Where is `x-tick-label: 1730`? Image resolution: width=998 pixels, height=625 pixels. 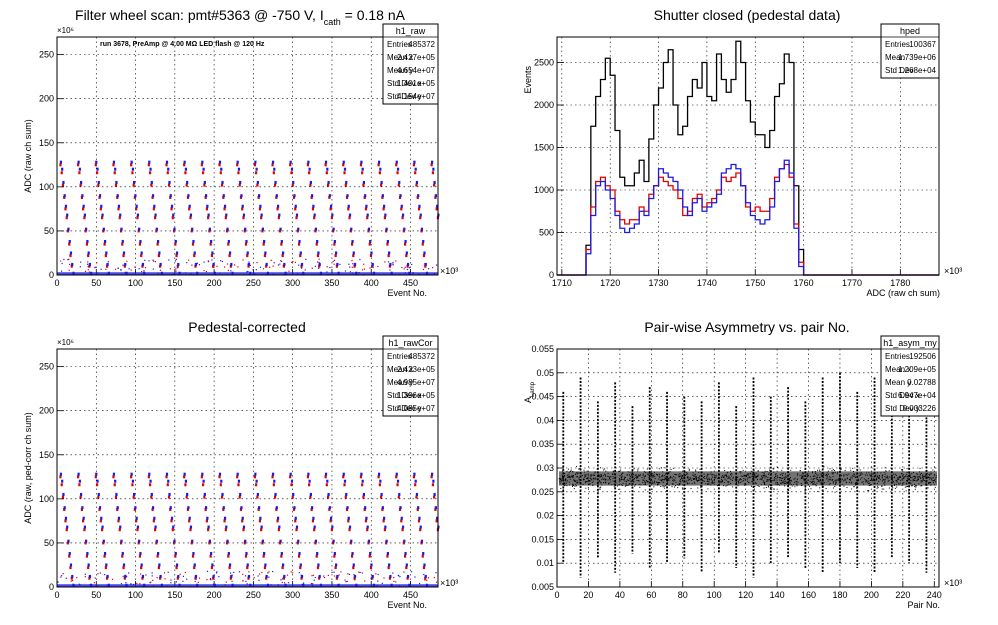 x-tick-label: 1730 is located at coordinates (659, 283).